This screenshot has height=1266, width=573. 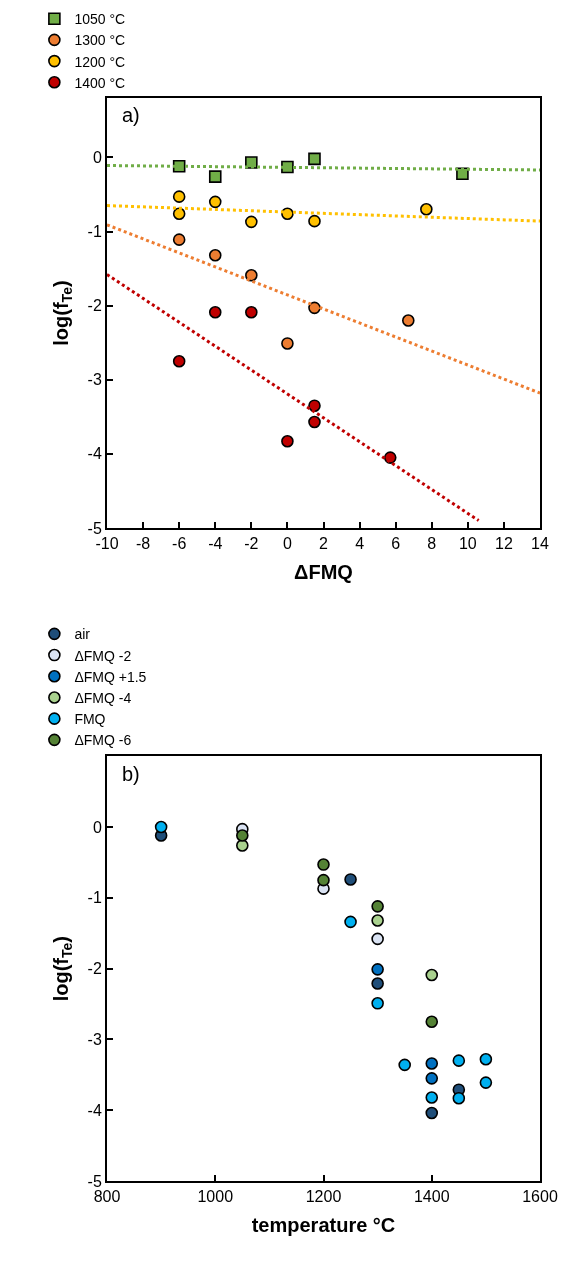 I want to click on x-tick-label: -2, so click(x=251, y=544).